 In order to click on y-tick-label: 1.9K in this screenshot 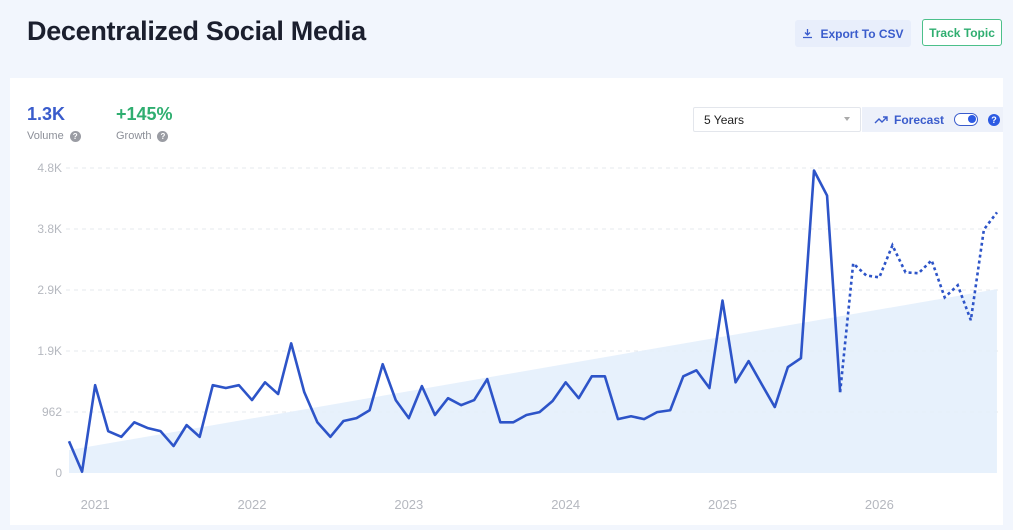, I will do `click(49, 351)`.